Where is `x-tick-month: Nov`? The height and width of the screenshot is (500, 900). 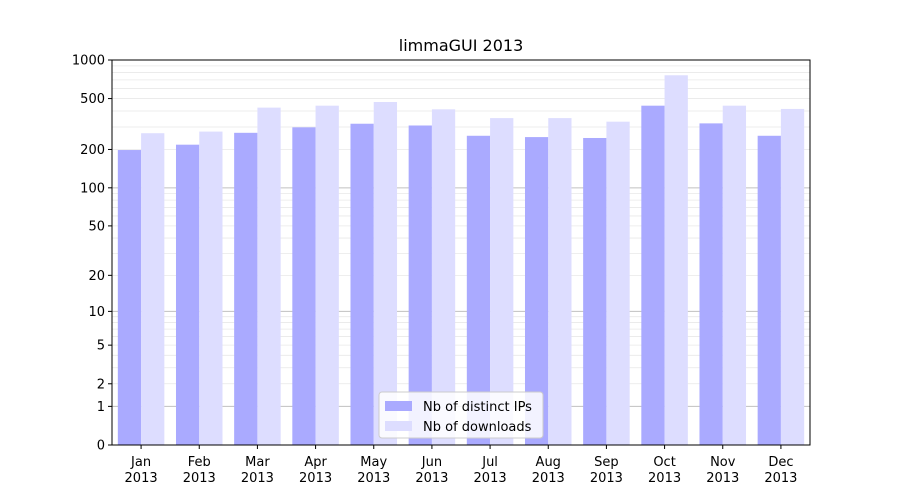 x-tick-month: Nov is located at coordinates (723, 462).